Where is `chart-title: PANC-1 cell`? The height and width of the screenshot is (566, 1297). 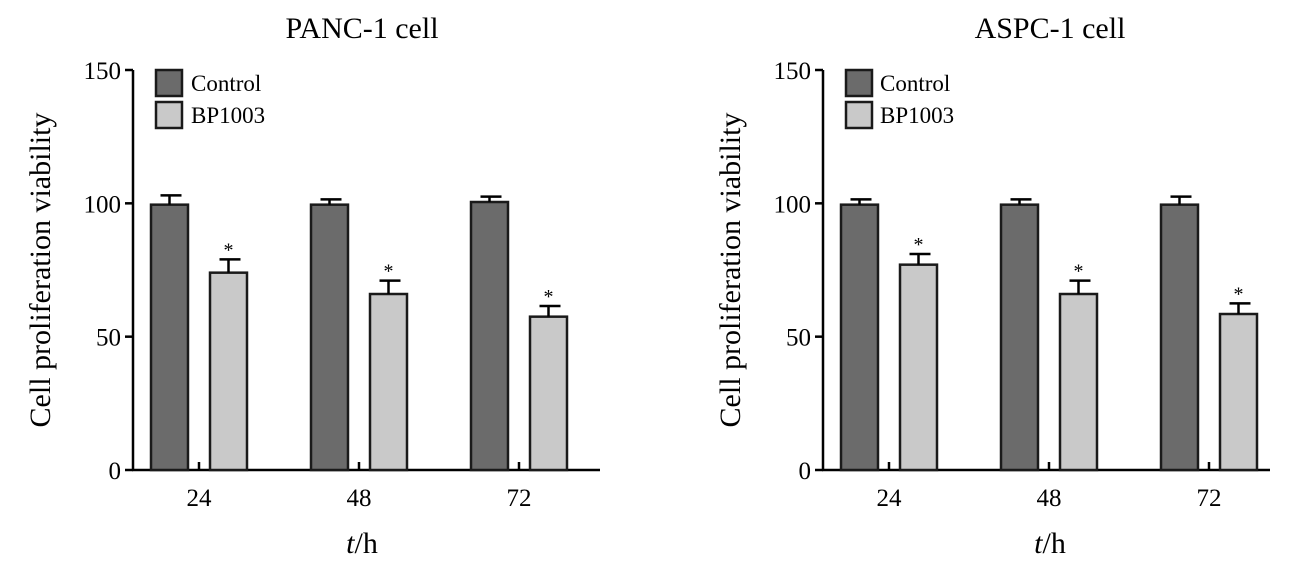 chart-title: PANC-1 cell is located at coordinates (361, 28).